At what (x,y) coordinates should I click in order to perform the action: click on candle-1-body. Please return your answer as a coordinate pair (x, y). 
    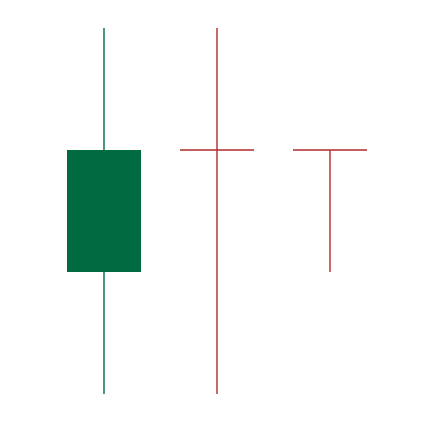
    Looking at the image, I should click on (104, 211).